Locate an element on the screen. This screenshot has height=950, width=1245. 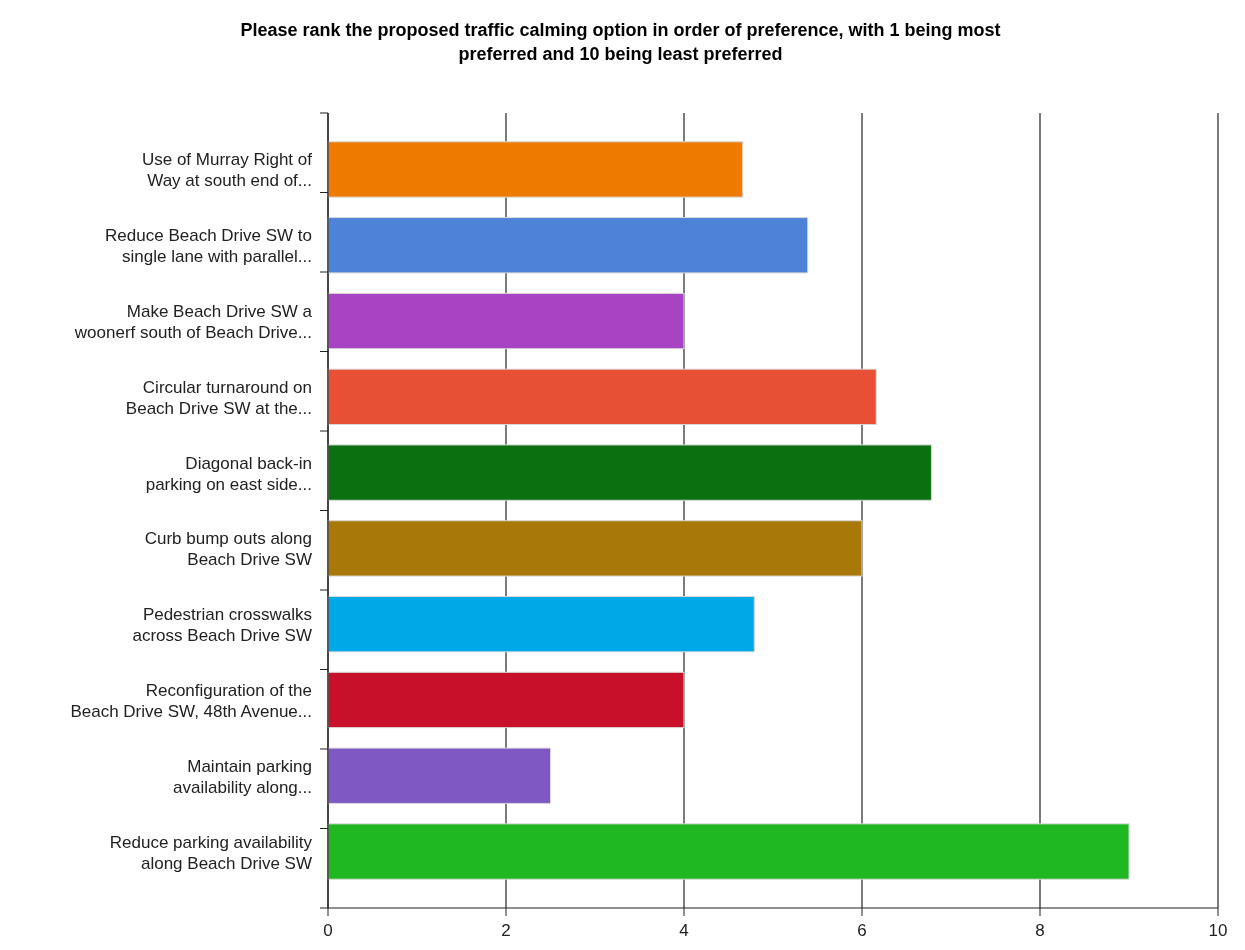
x-tick-label: 0 is located at coordinates (328, 930).